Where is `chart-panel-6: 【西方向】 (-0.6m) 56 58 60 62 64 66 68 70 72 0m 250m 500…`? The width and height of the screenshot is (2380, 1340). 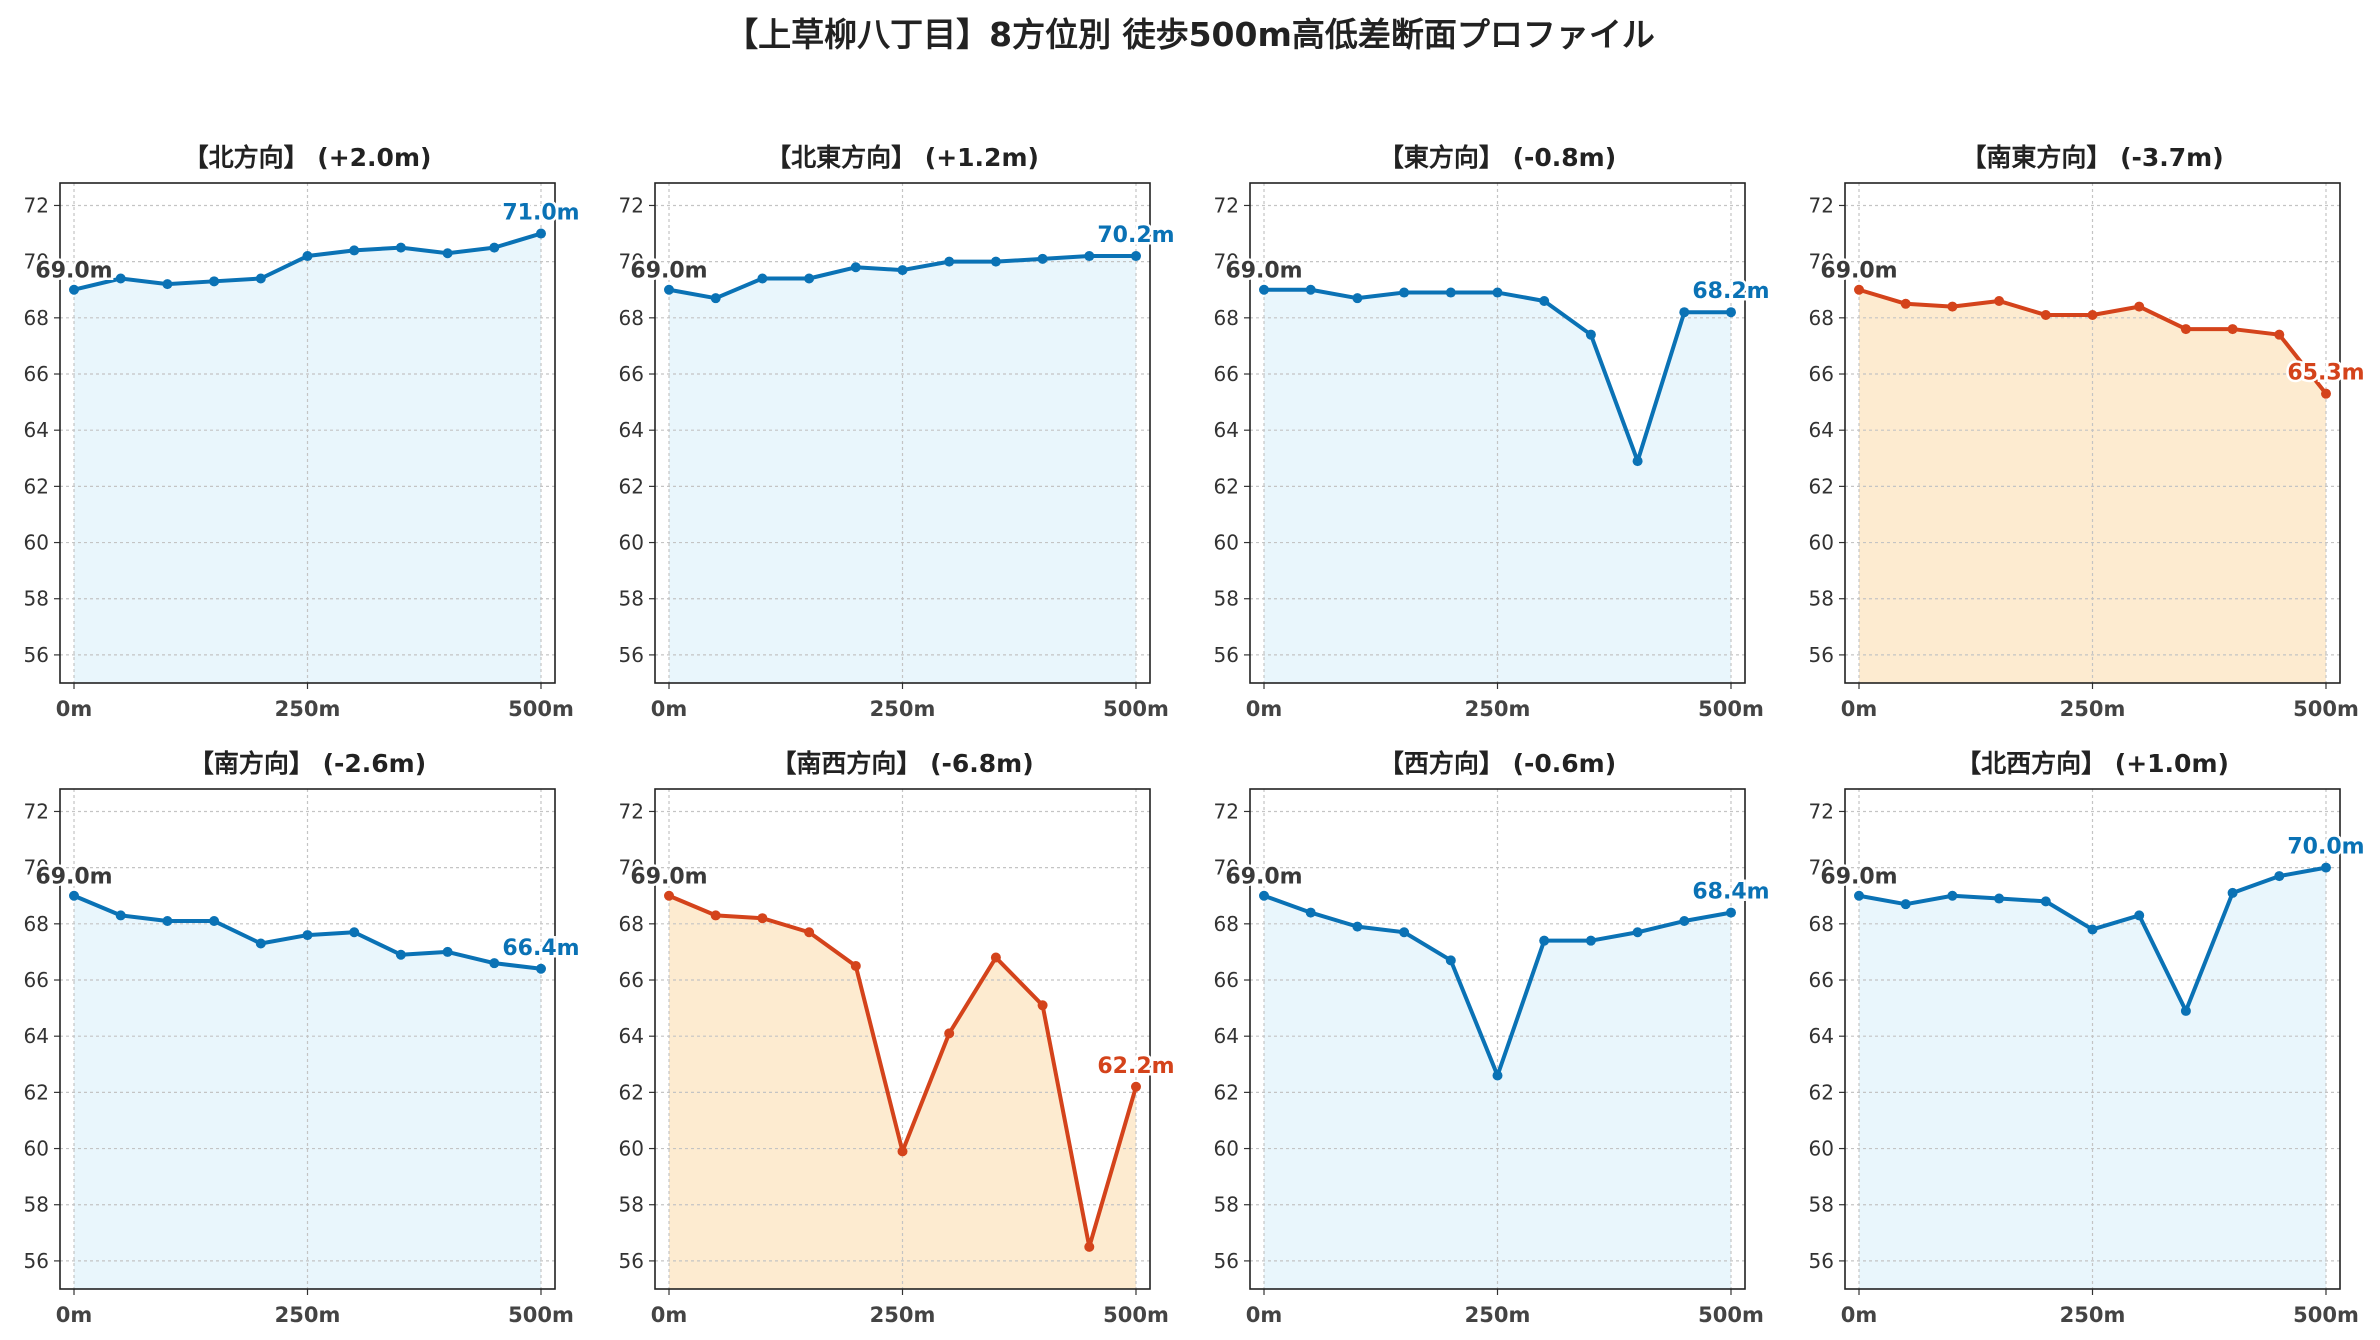 chart-panel-6: 【西方向】 (-0.6m) 56 58 60 62 64 66 68 70 72 0m 250m 500… is located at coordinates (1493, 1038).